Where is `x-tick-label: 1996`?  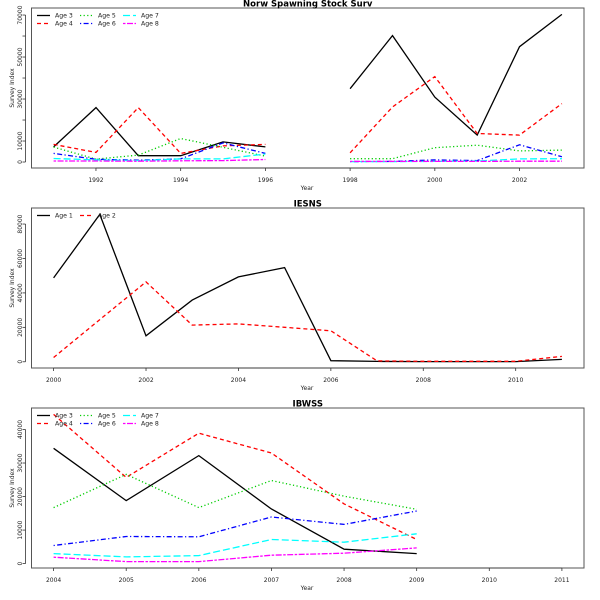
x-tick-label: 1996 is located at coordinates (265, 180).